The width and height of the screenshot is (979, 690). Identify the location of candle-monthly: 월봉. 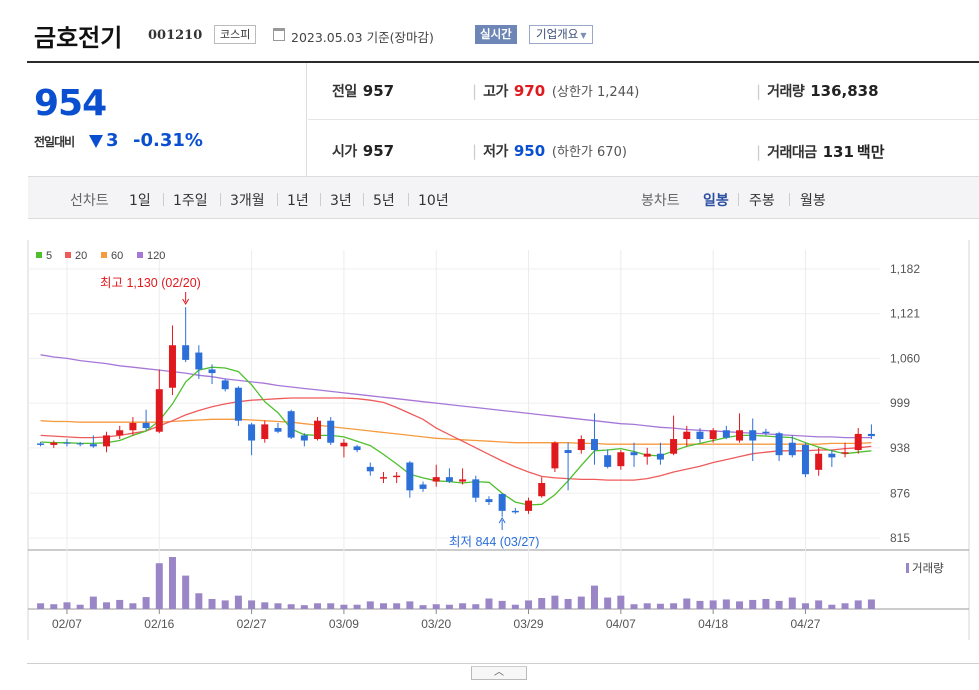
(813, 201).